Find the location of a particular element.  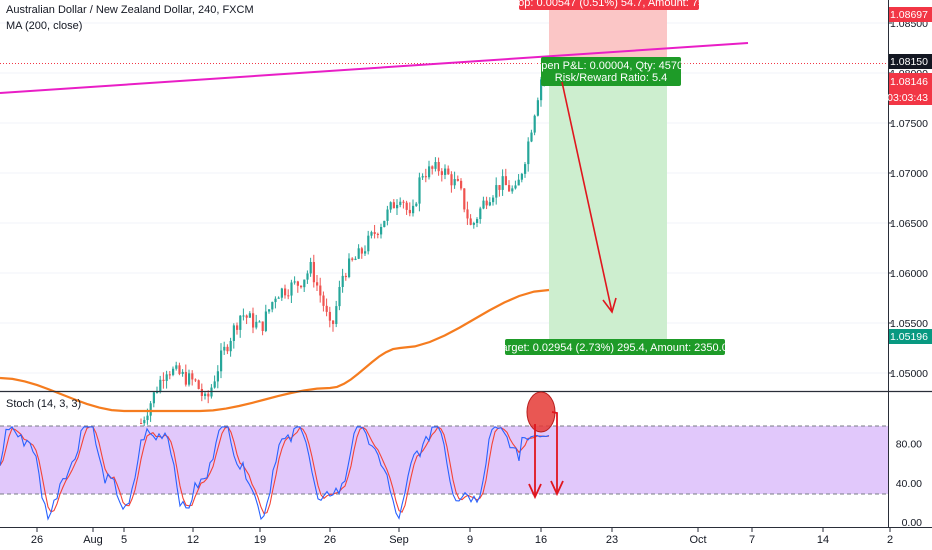

ma-200-line is located at coordinates (275, 350).